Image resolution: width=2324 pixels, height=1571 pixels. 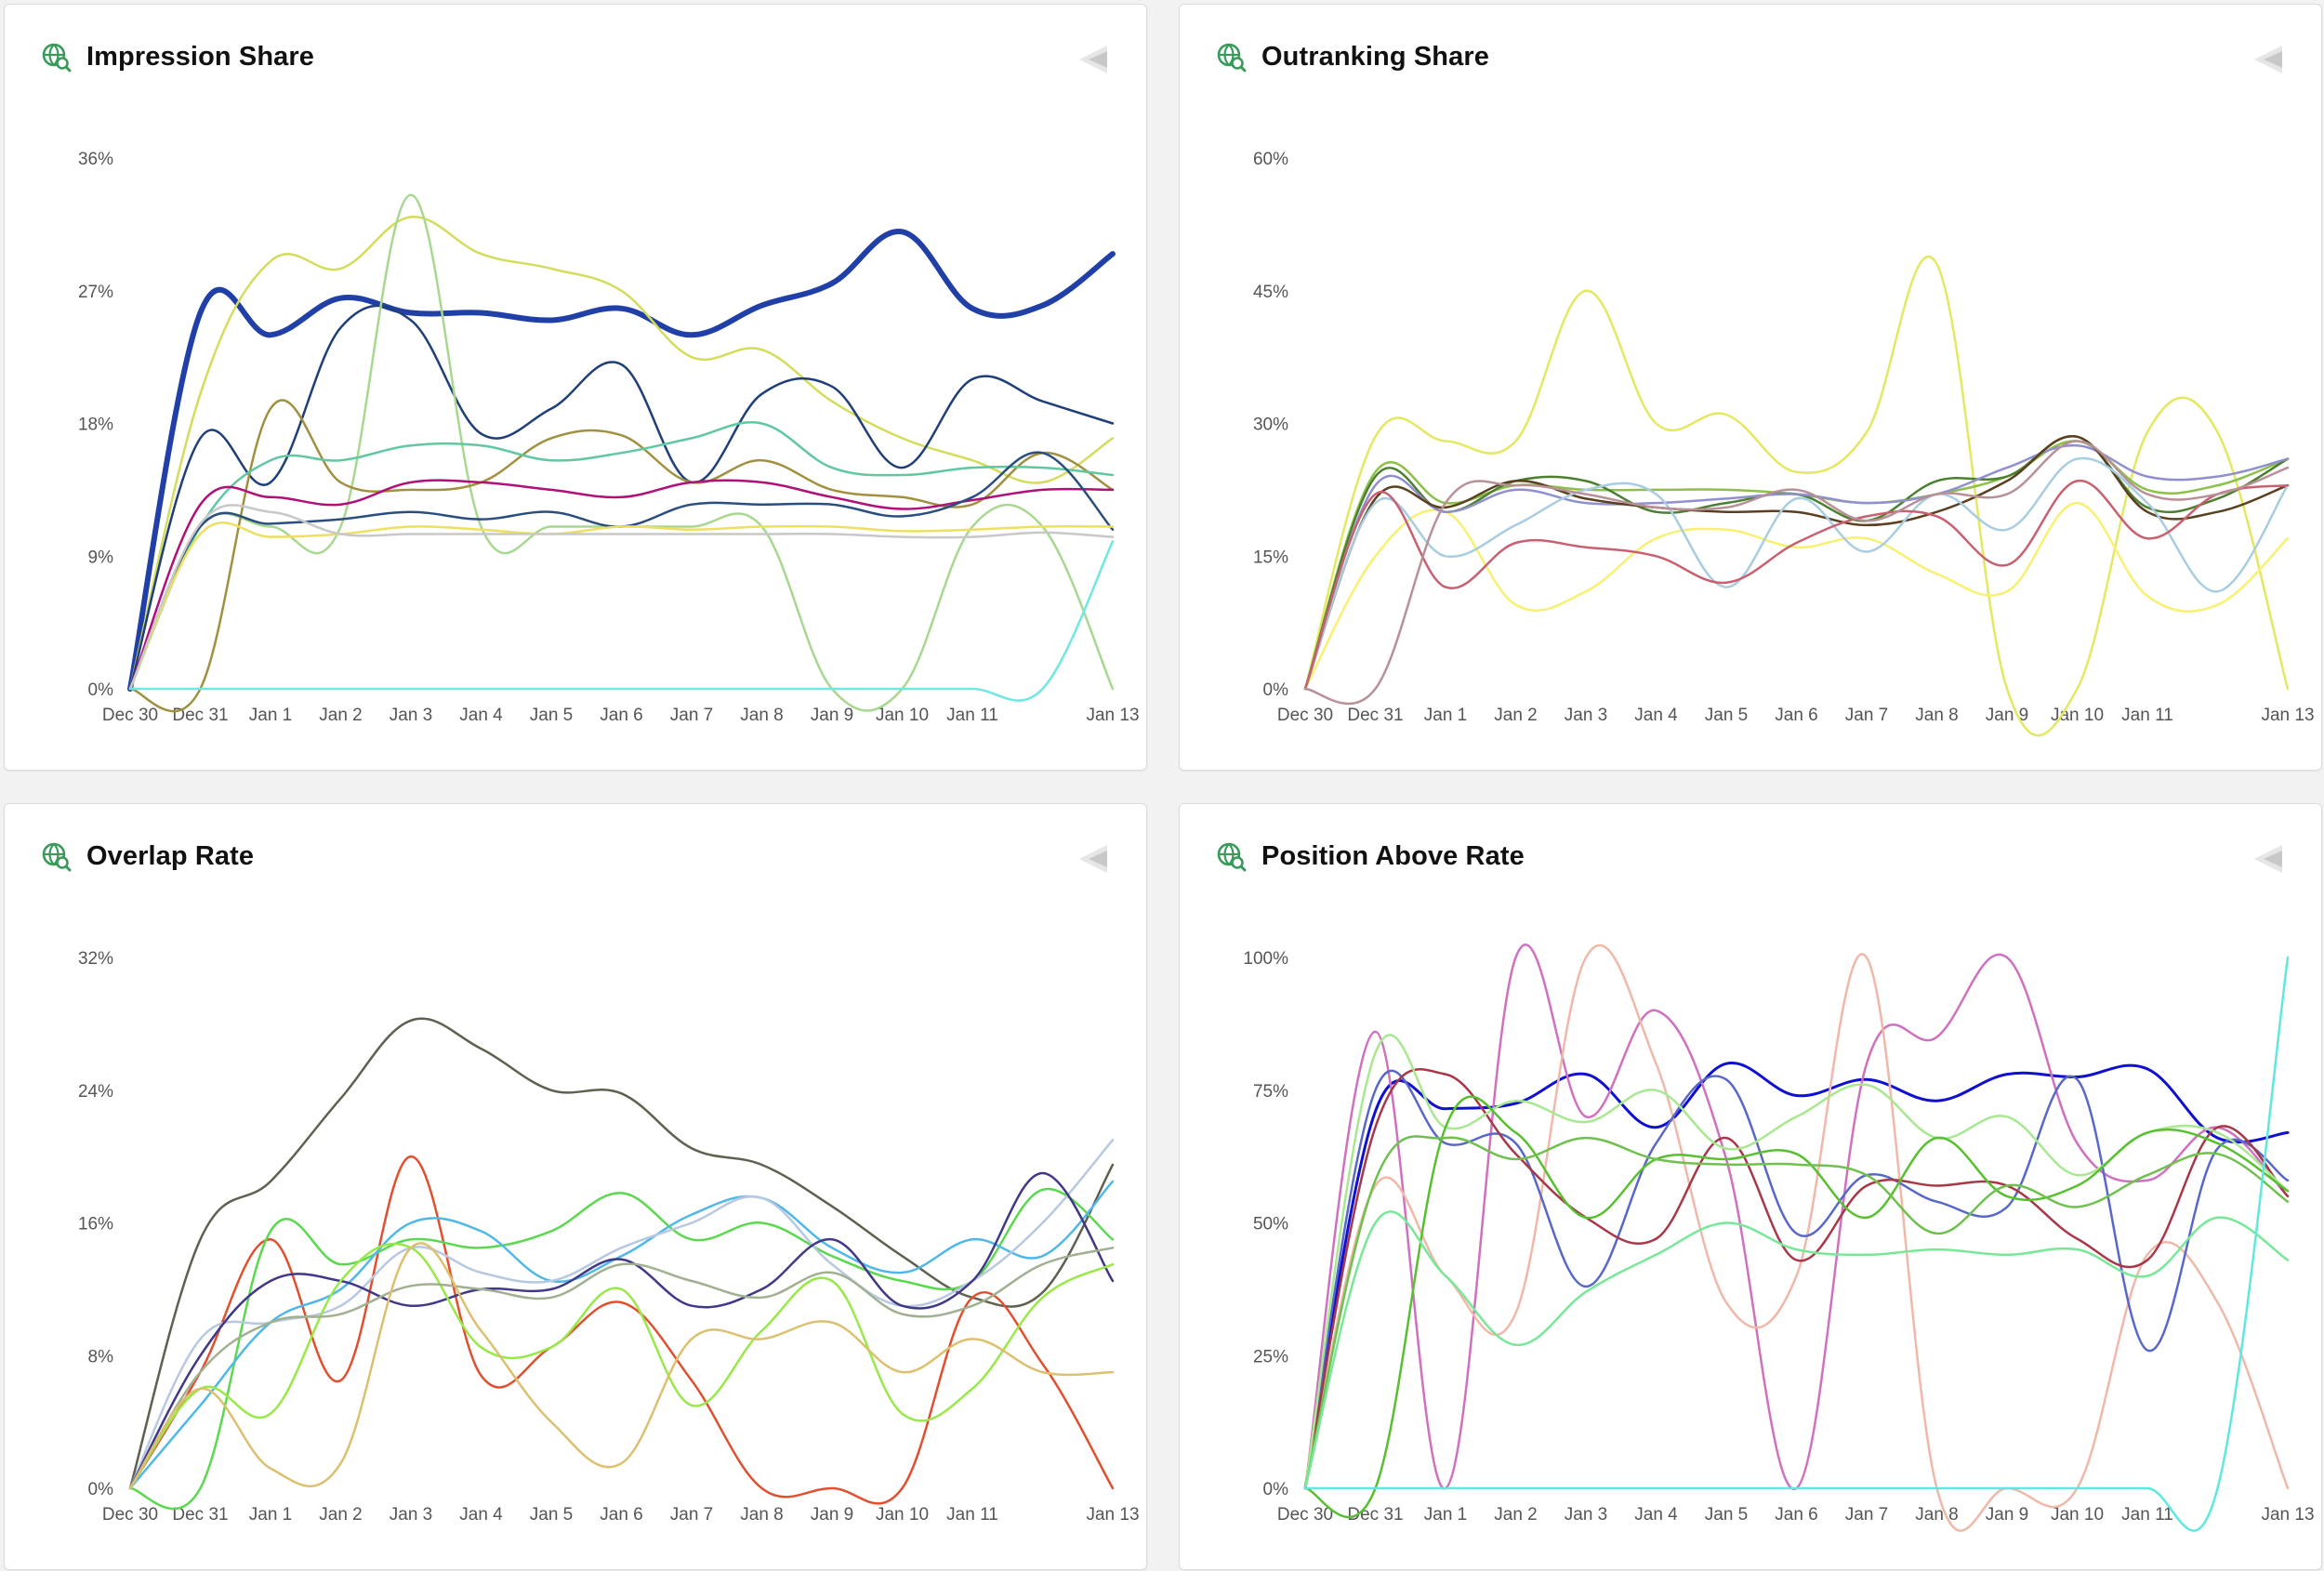 I want to click on y-tick-label: 50%, so click(x=1270, y=1224).